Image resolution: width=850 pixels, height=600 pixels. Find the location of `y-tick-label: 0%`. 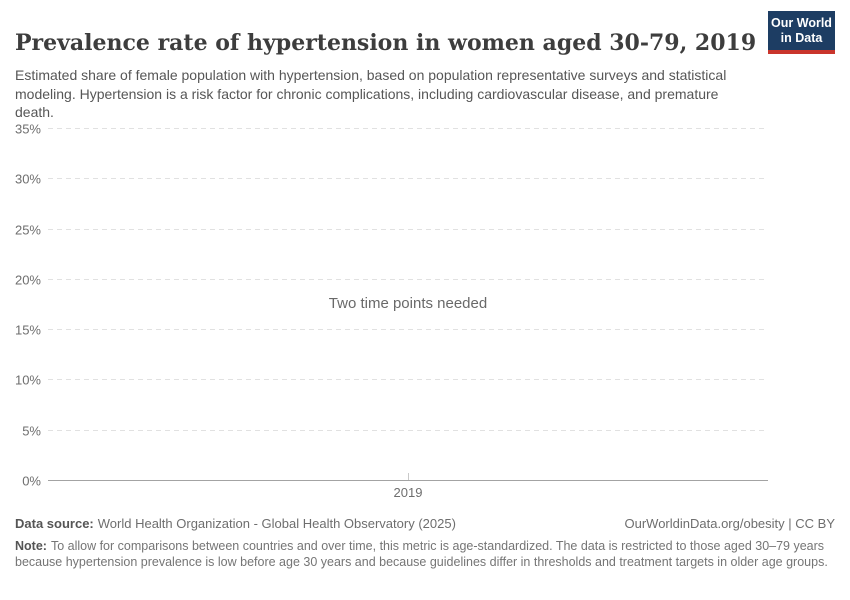

y-tick-label: 0% is located at coordinates (31, 480).